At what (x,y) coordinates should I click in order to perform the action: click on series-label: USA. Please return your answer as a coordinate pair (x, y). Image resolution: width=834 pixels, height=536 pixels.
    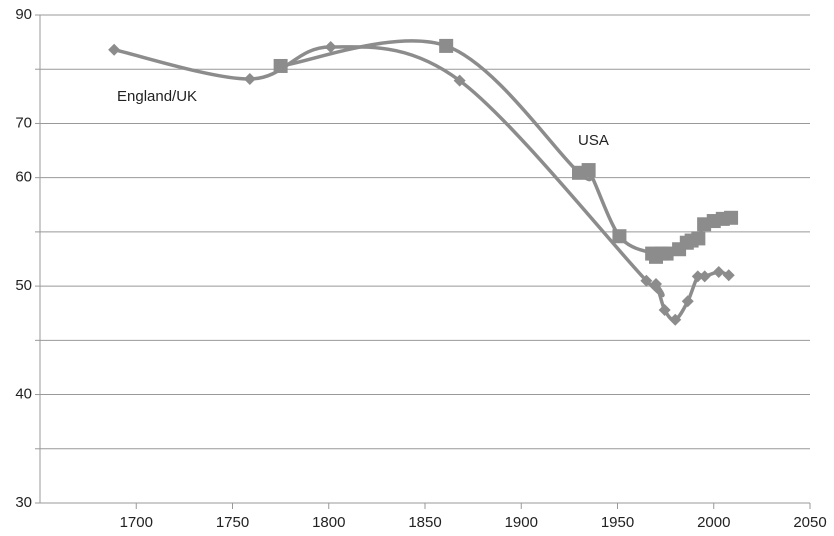
    Looking at the image, I should click on (593, 140).